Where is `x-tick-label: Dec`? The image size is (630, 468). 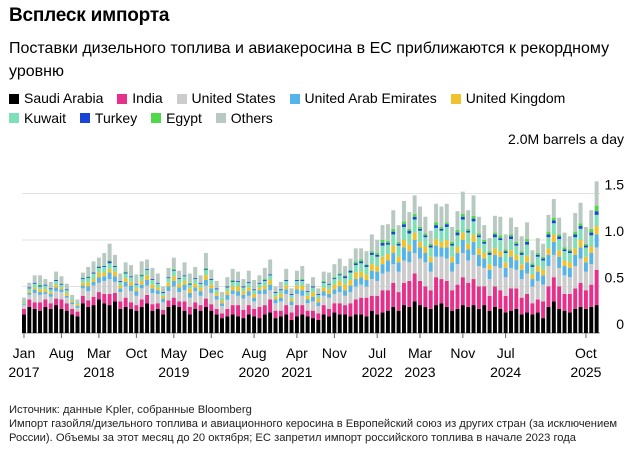 x-tick-label: Dec is located at coordinates (211, 353).